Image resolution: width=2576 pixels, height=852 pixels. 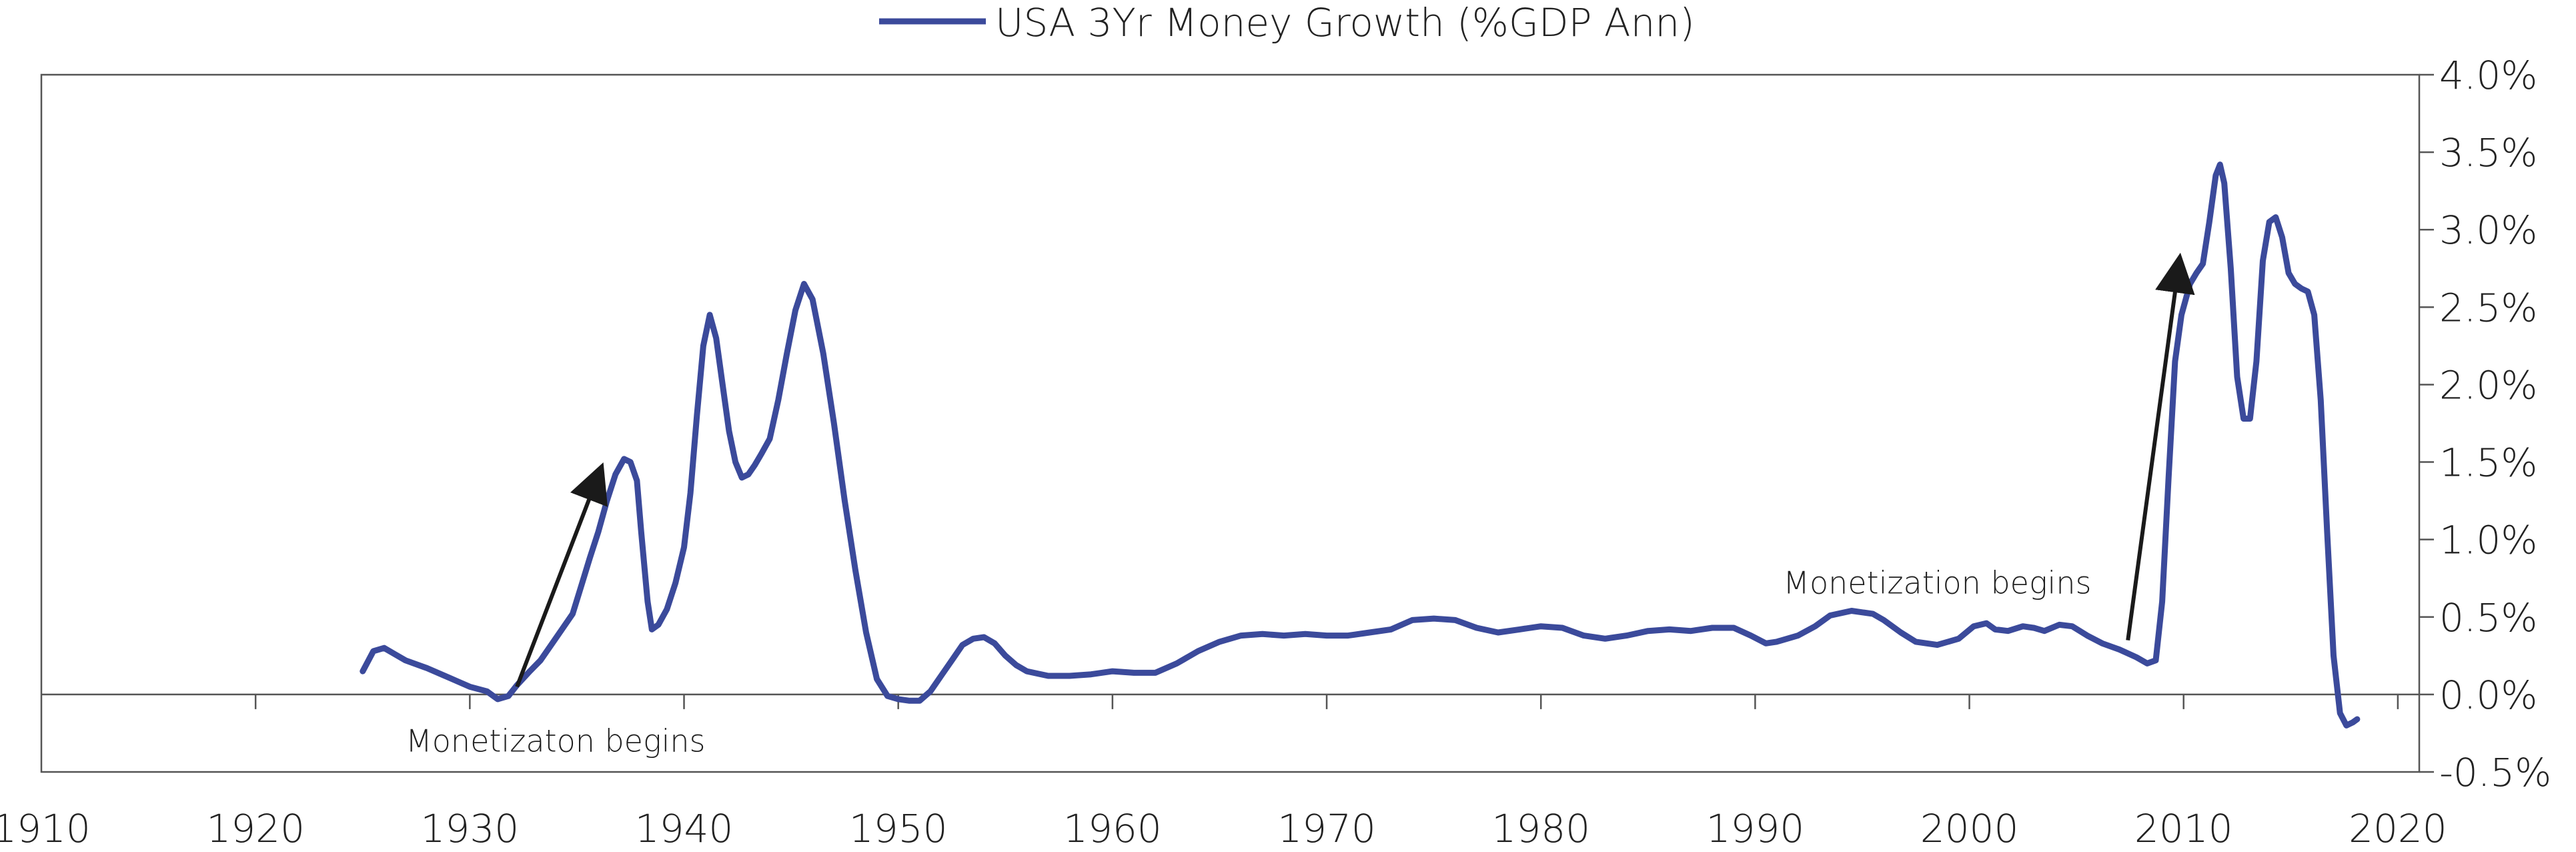 What do you see at coordinates (46, 828) in the screenshot?
I see `x-tick-label-1910: 1910` at bounding box center [46, 828].